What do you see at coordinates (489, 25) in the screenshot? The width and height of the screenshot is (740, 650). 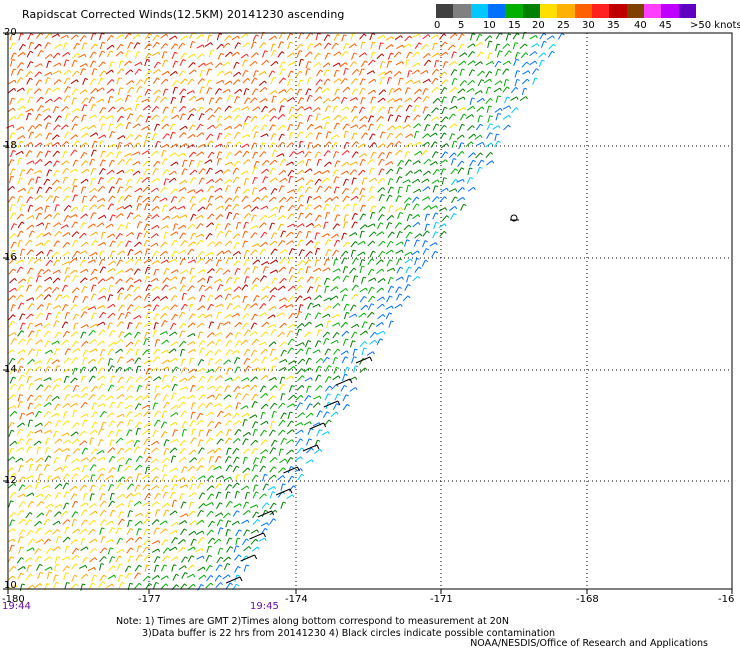 I see `scale-label: 10` at bounding box center [489, 25].